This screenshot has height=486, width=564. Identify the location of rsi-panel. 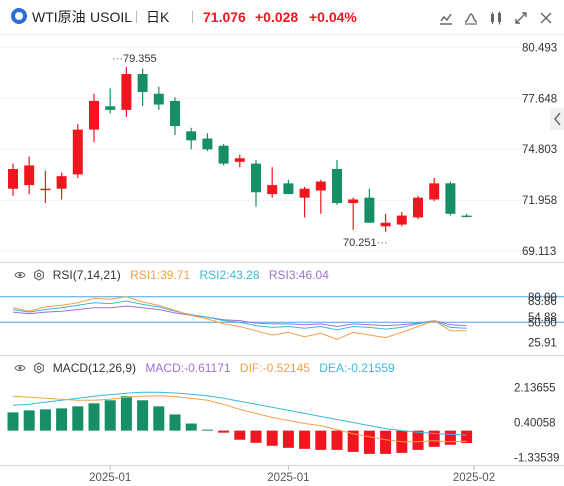
(282, 318).